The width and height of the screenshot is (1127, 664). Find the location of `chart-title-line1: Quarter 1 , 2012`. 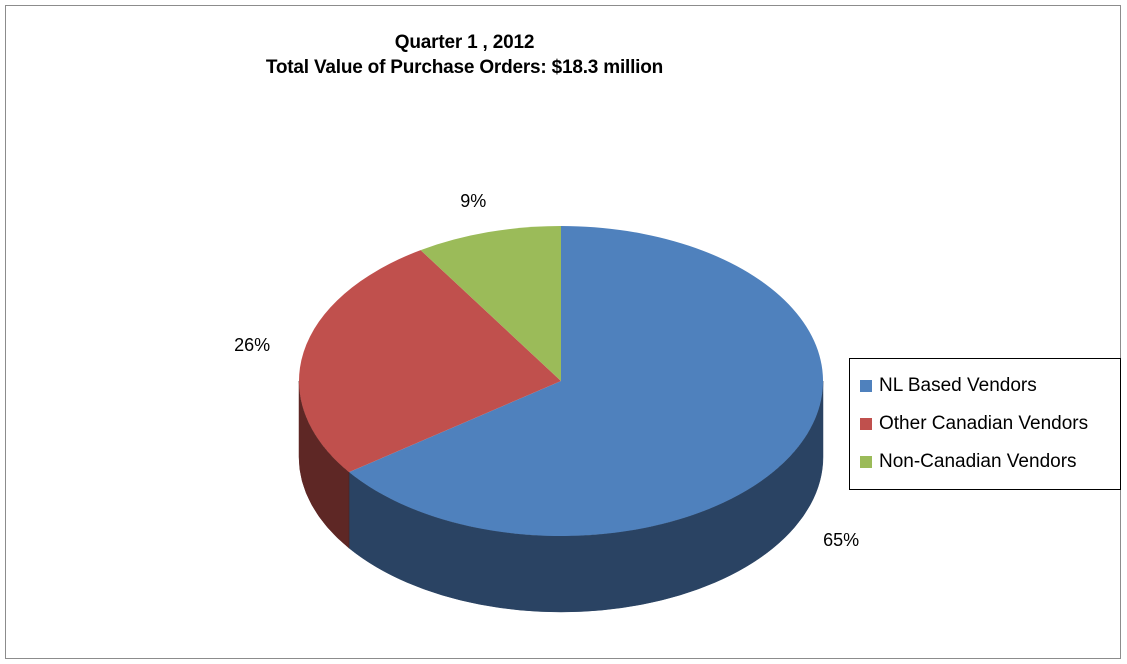

chart-title-line1: Quarter 1 , 2012 is located at coordinates (464, 42).